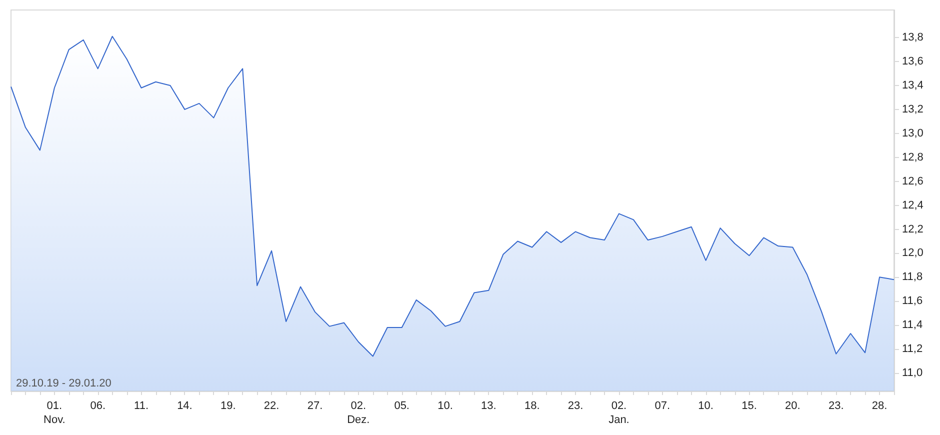 The image size is (940, 435). I want to click on y-tick-label: 11,8, so click(912, 277).